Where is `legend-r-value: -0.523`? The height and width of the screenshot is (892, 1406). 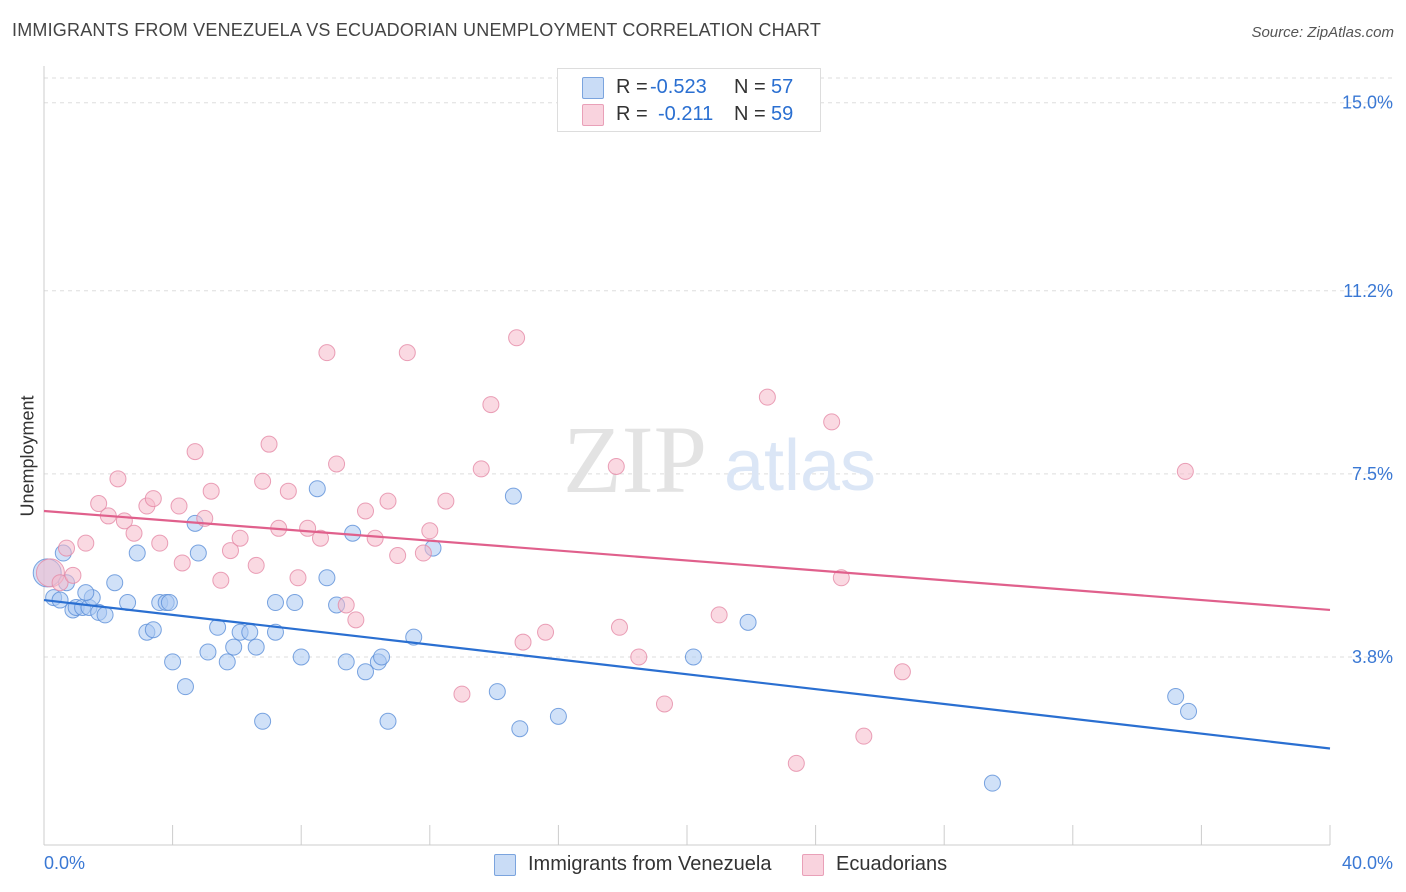 legend-r-value: -0.523 is located at coordinates (678, 87).